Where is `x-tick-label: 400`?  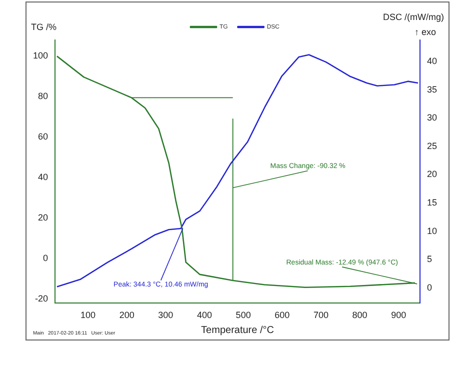 x-tick-label: 400 is located at coordinates (204, 315).